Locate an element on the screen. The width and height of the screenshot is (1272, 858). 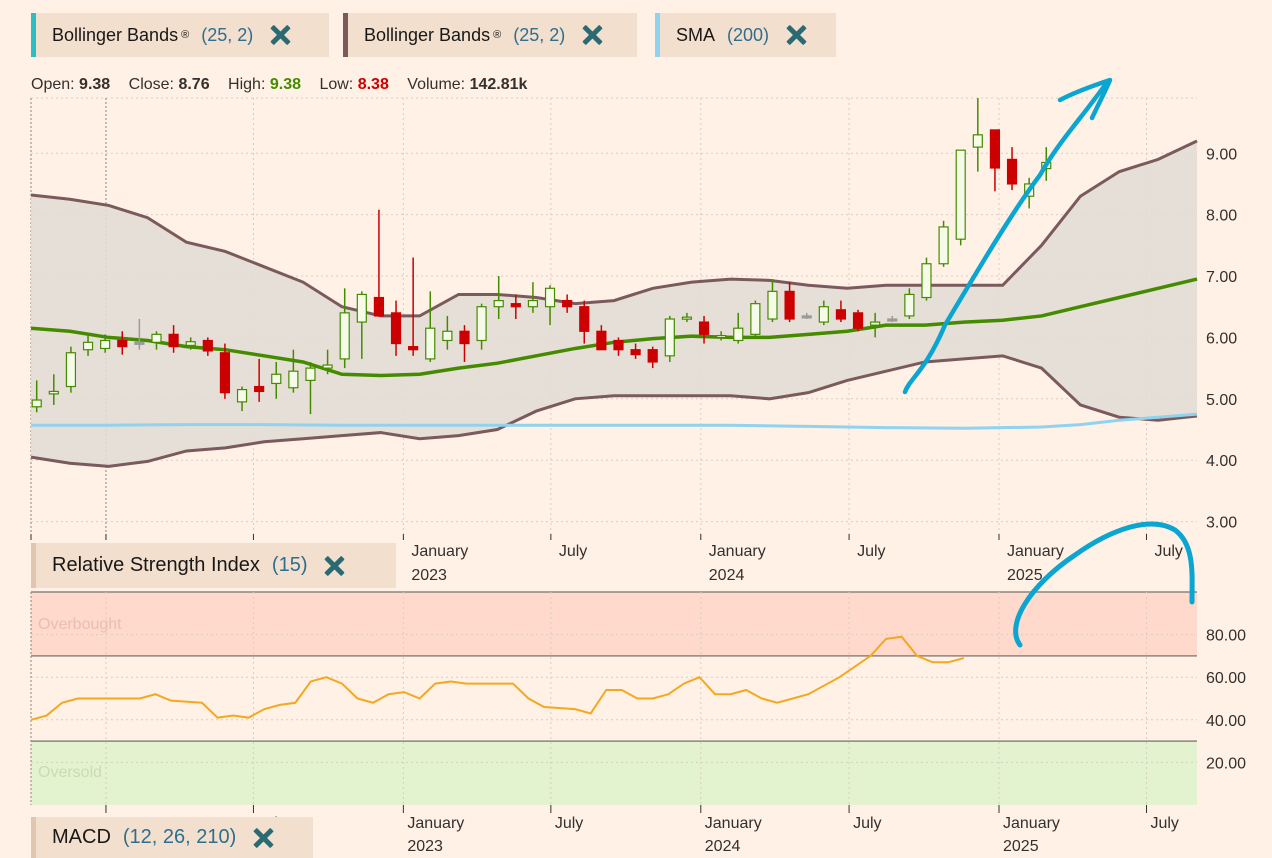
macd-time-tick-label: 2023 is located at coordinates (425, 846).